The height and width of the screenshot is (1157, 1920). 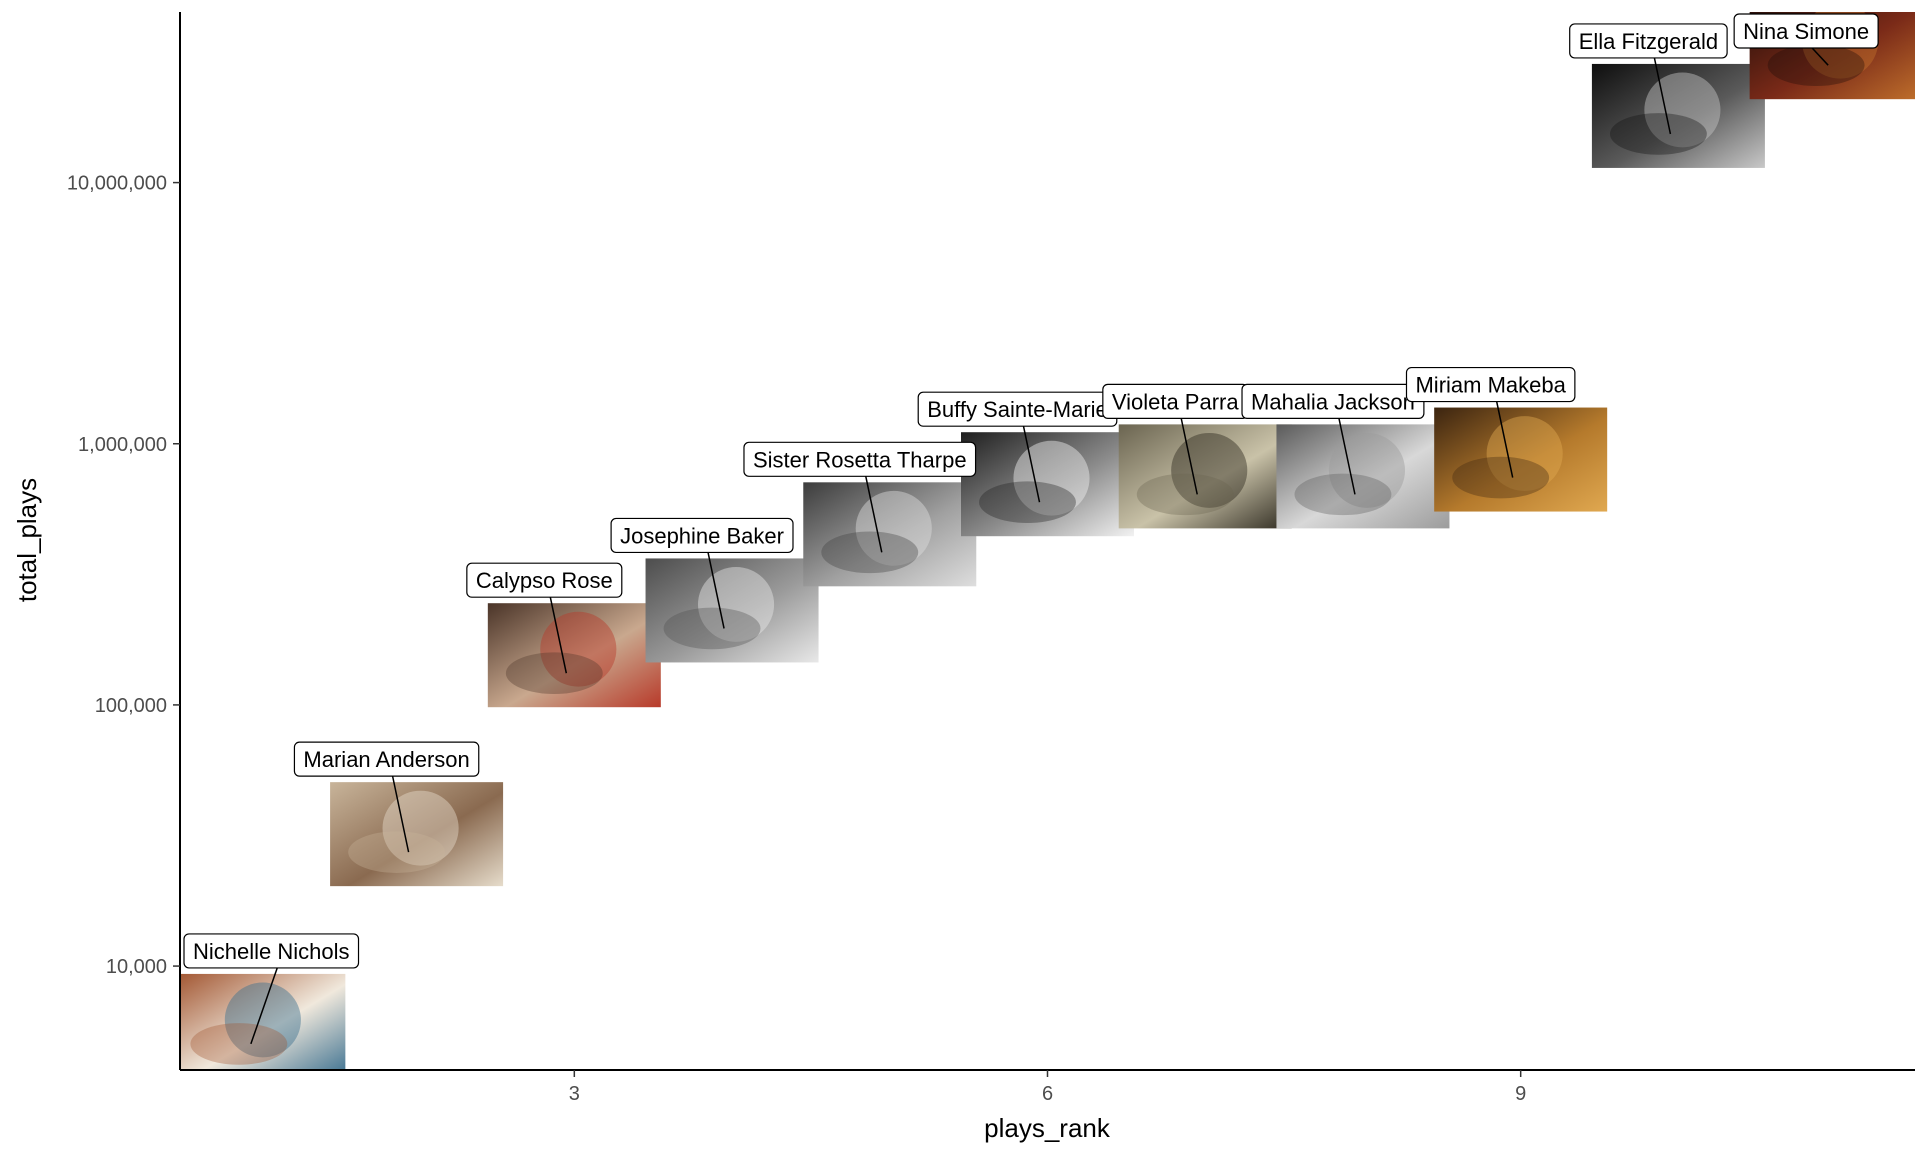 I want to click on label-nichelle-nichols: Nichelle Nichols, so click(x=271, y=989).